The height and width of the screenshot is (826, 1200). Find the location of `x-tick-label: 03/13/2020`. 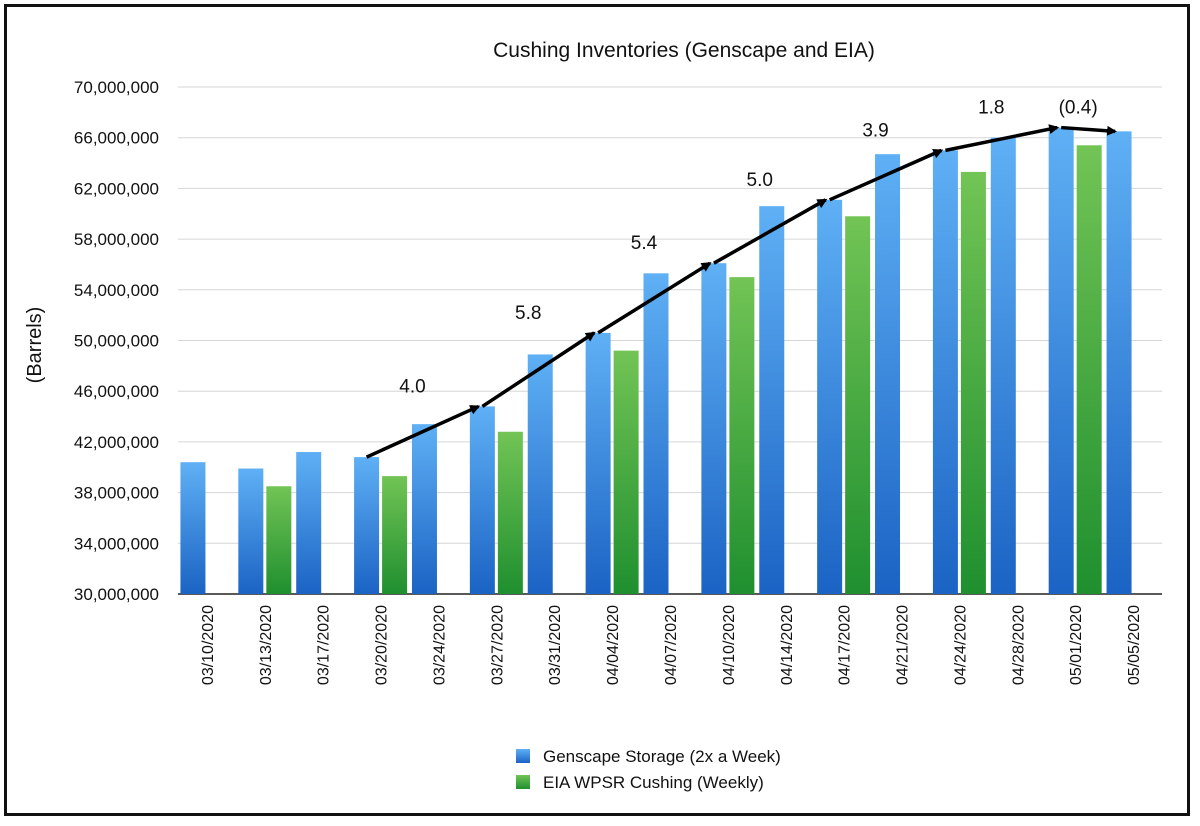

x-tick-label: 03/13/2020 is located at coordinates (266, 645).